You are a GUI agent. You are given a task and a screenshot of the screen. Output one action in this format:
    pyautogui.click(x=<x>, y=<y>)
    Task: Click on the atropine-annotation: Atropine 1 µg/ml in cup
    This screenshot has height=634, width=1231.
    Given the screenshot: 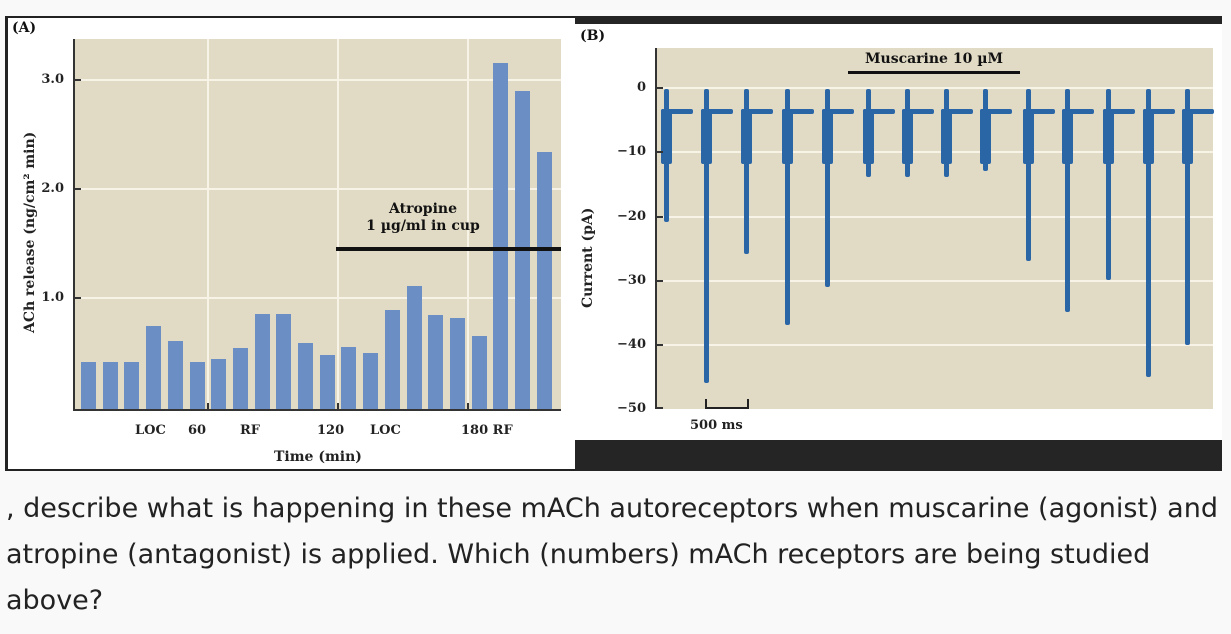 What is the action you would take?
    pyautogui.click(x=423, y=218)
    